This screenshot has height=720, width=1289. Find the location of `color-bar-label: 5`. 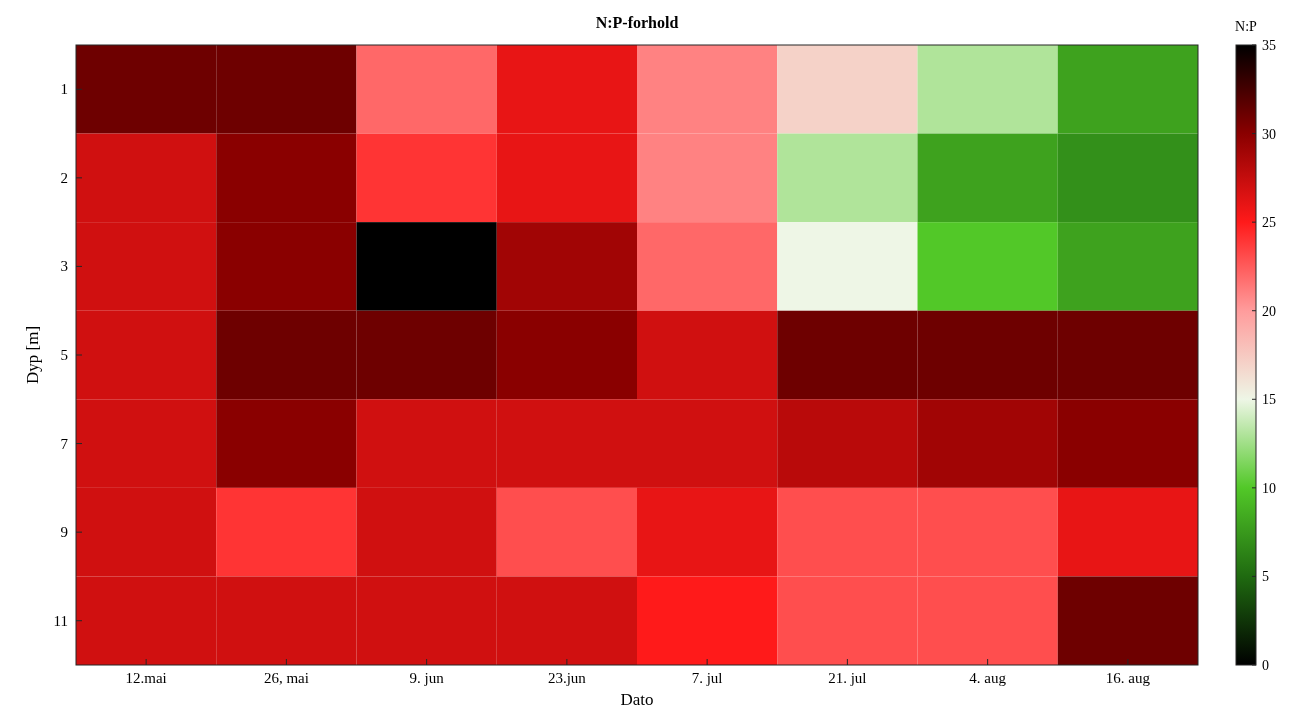

color-bar-label: 5 is located at coordinates (1265, 577).